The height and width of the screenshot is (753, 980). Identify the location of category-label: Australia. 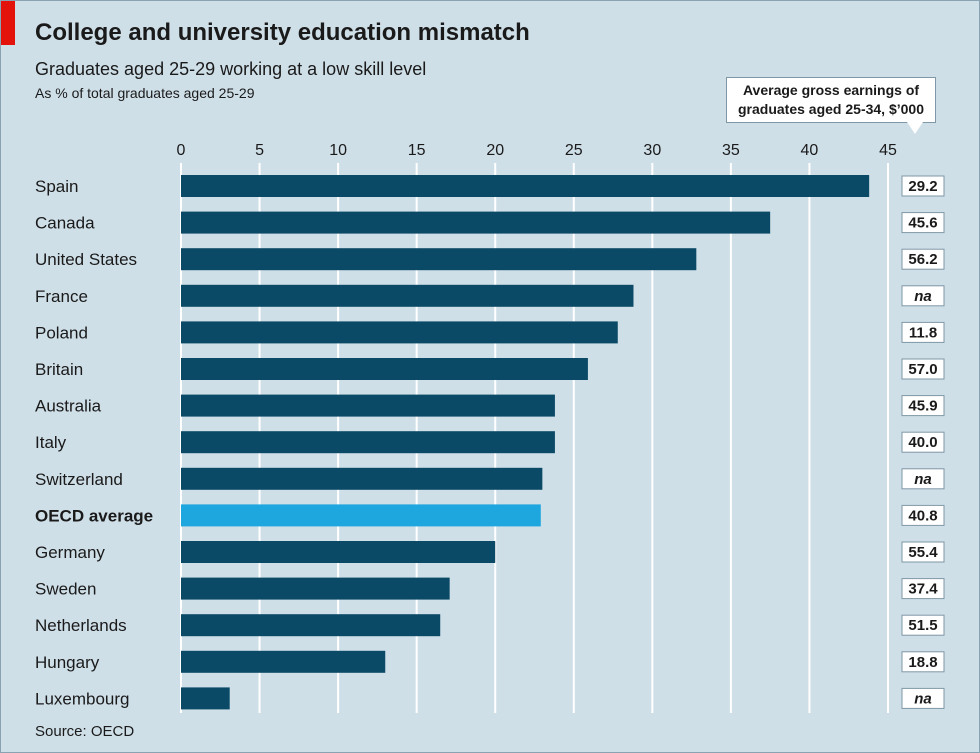
(68, 406).